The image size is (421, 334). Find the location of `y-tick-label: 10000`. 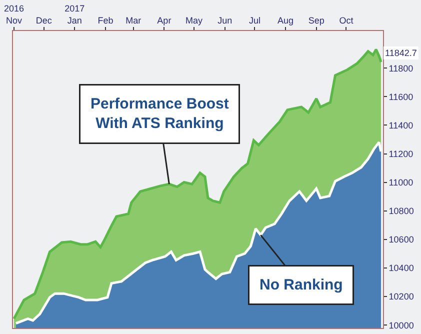

y-tick-label: 10000 is located at coordinates (401, 325).